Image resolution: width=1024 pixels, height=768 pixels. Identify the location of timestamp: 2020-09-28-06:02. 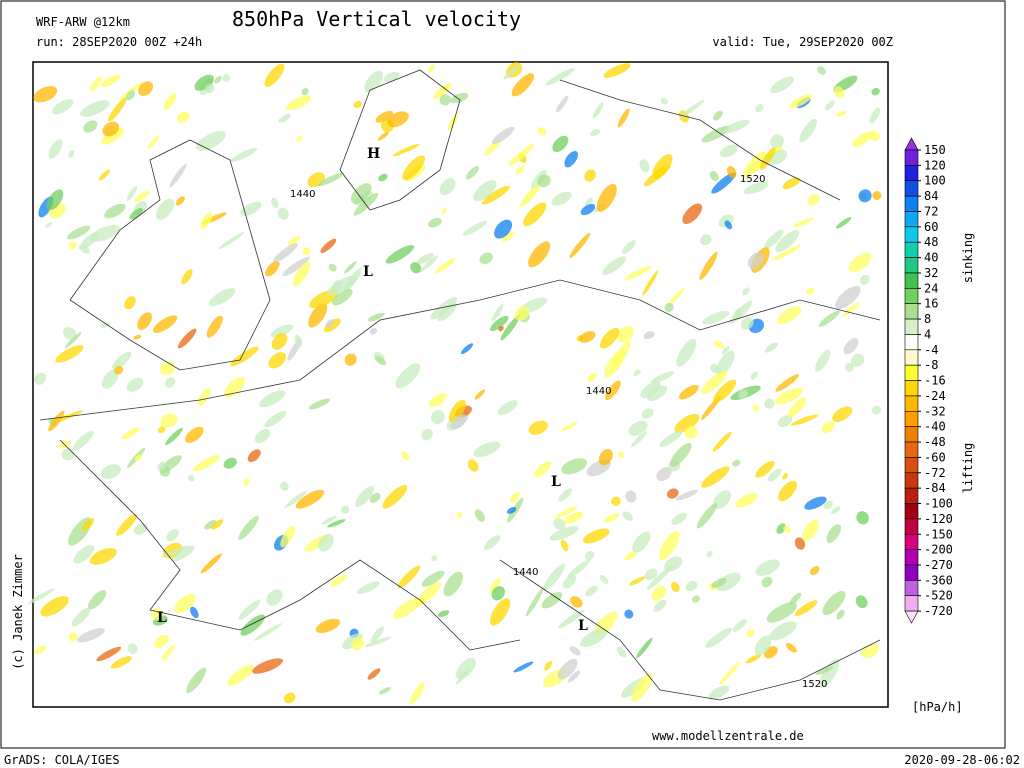
(962, 760).